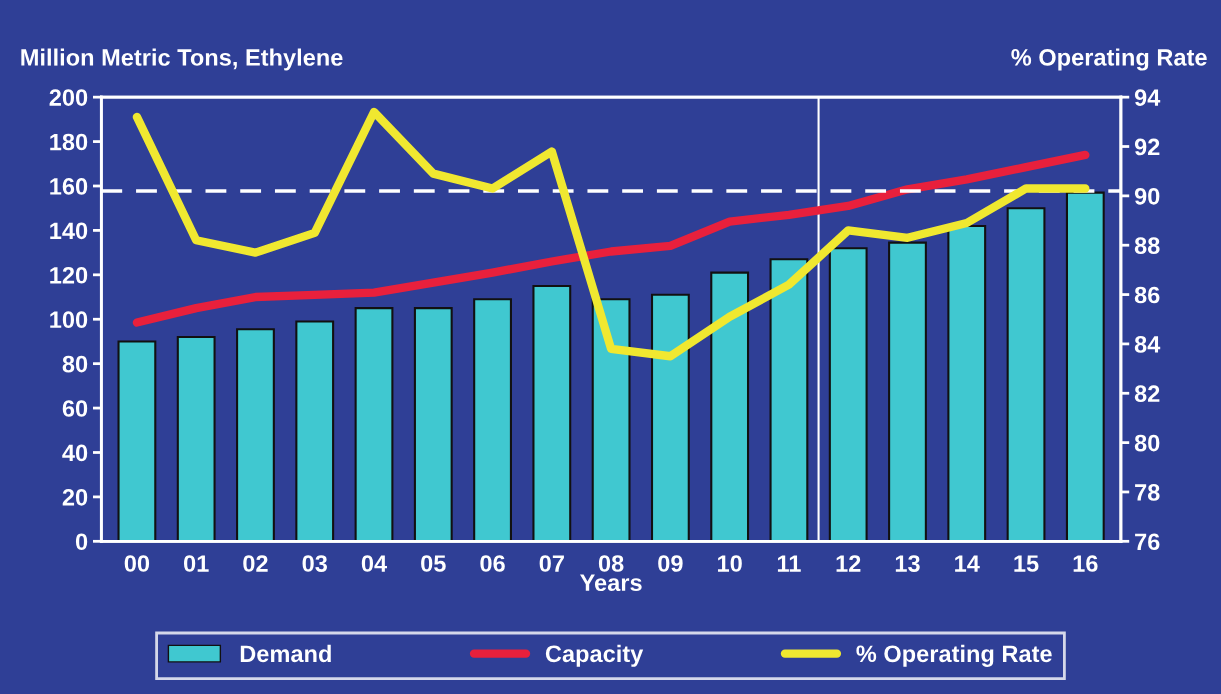 The image size is (1221, 694). Describe the element at coordinates (1147, 492) in the screenshot. I see `y2-tick-label: 78` at that location.